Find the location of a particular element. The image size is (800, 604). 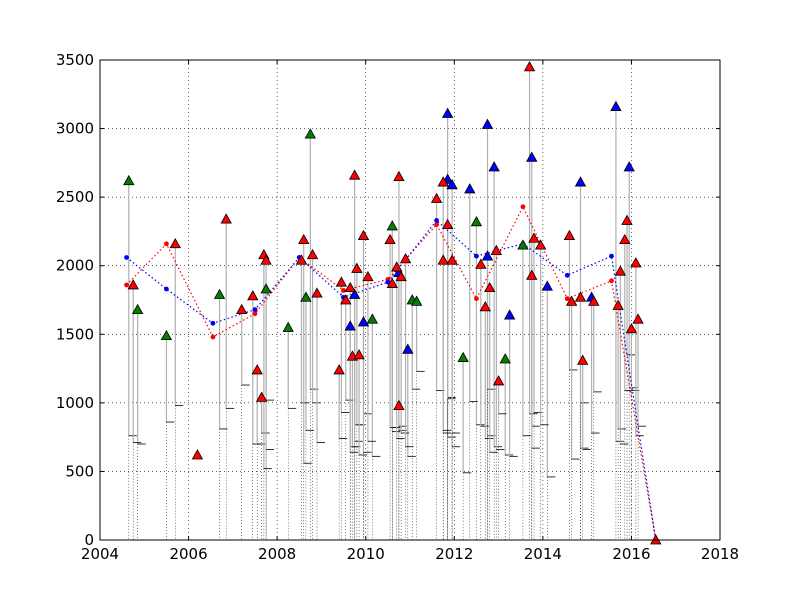

y-tick-label: 2500 is located at coordinates (75, 197).